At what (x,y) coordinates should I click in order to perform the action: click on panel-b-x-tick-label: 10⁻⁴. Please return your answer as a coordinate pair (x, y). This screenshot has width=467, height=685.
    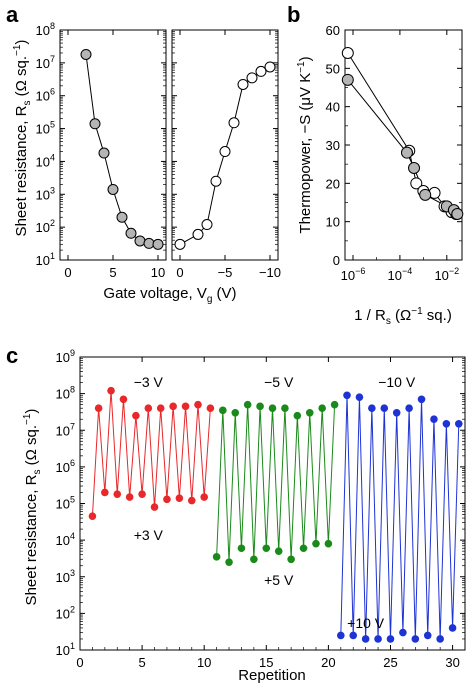
    Looking at the image, I should click on (400, 274).